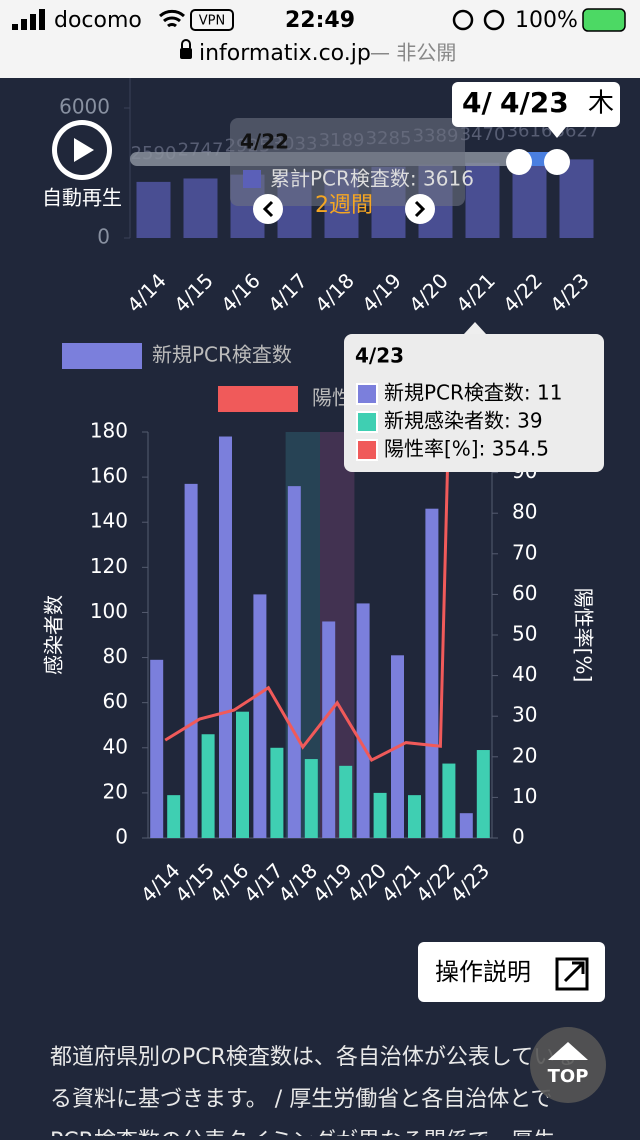 This screenshot has height=1140, width=640. What do you see at coordinates (568, 1076) in the screenshot?
I see `top-label: TOP` at bounding box center [568, 1076].